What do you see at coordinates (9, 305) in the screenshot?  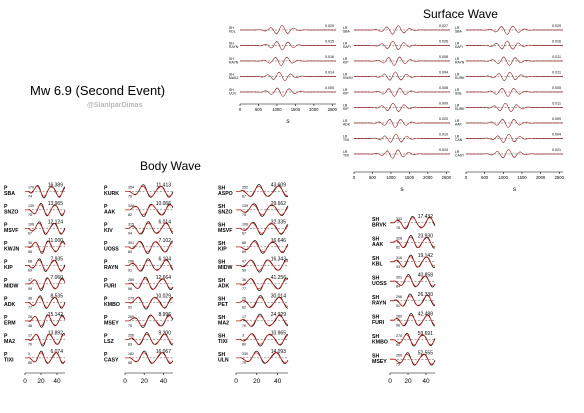 I see `station-label: ADK` at bounding box center [9, 305].